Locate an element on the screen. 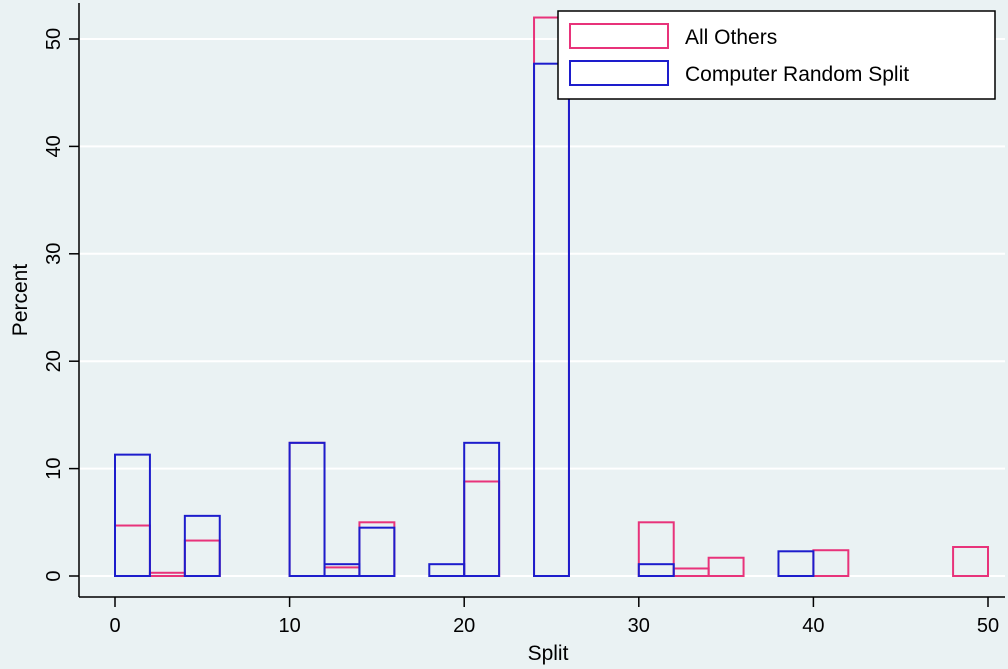 Image resolution: width=1008 pixels, height=669 pixels. x-axis-label: Split is located at coordinates (548, 653).